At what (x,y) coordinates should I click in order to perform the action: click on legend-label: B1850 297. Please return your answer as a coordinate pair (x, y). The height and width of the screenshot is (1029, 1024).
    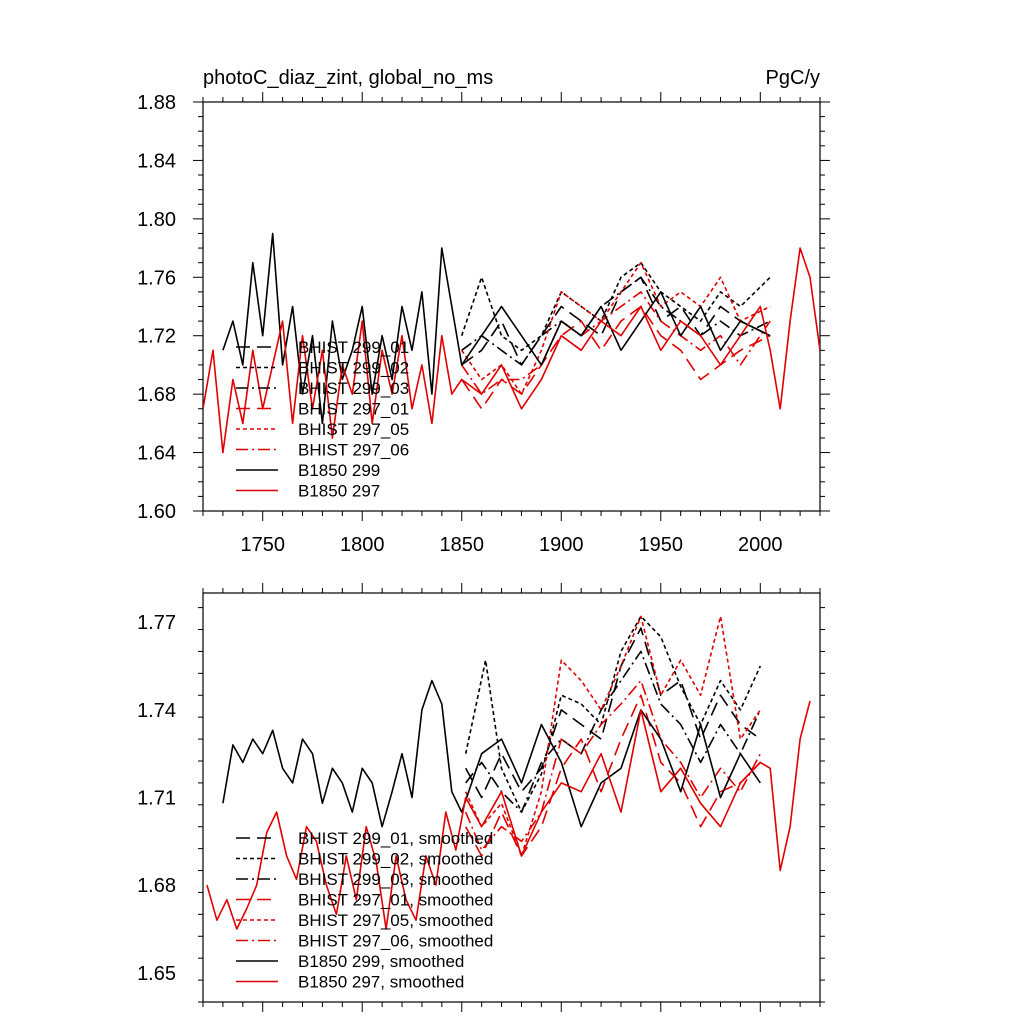
    Looking at the image, I should click on (339, 491).